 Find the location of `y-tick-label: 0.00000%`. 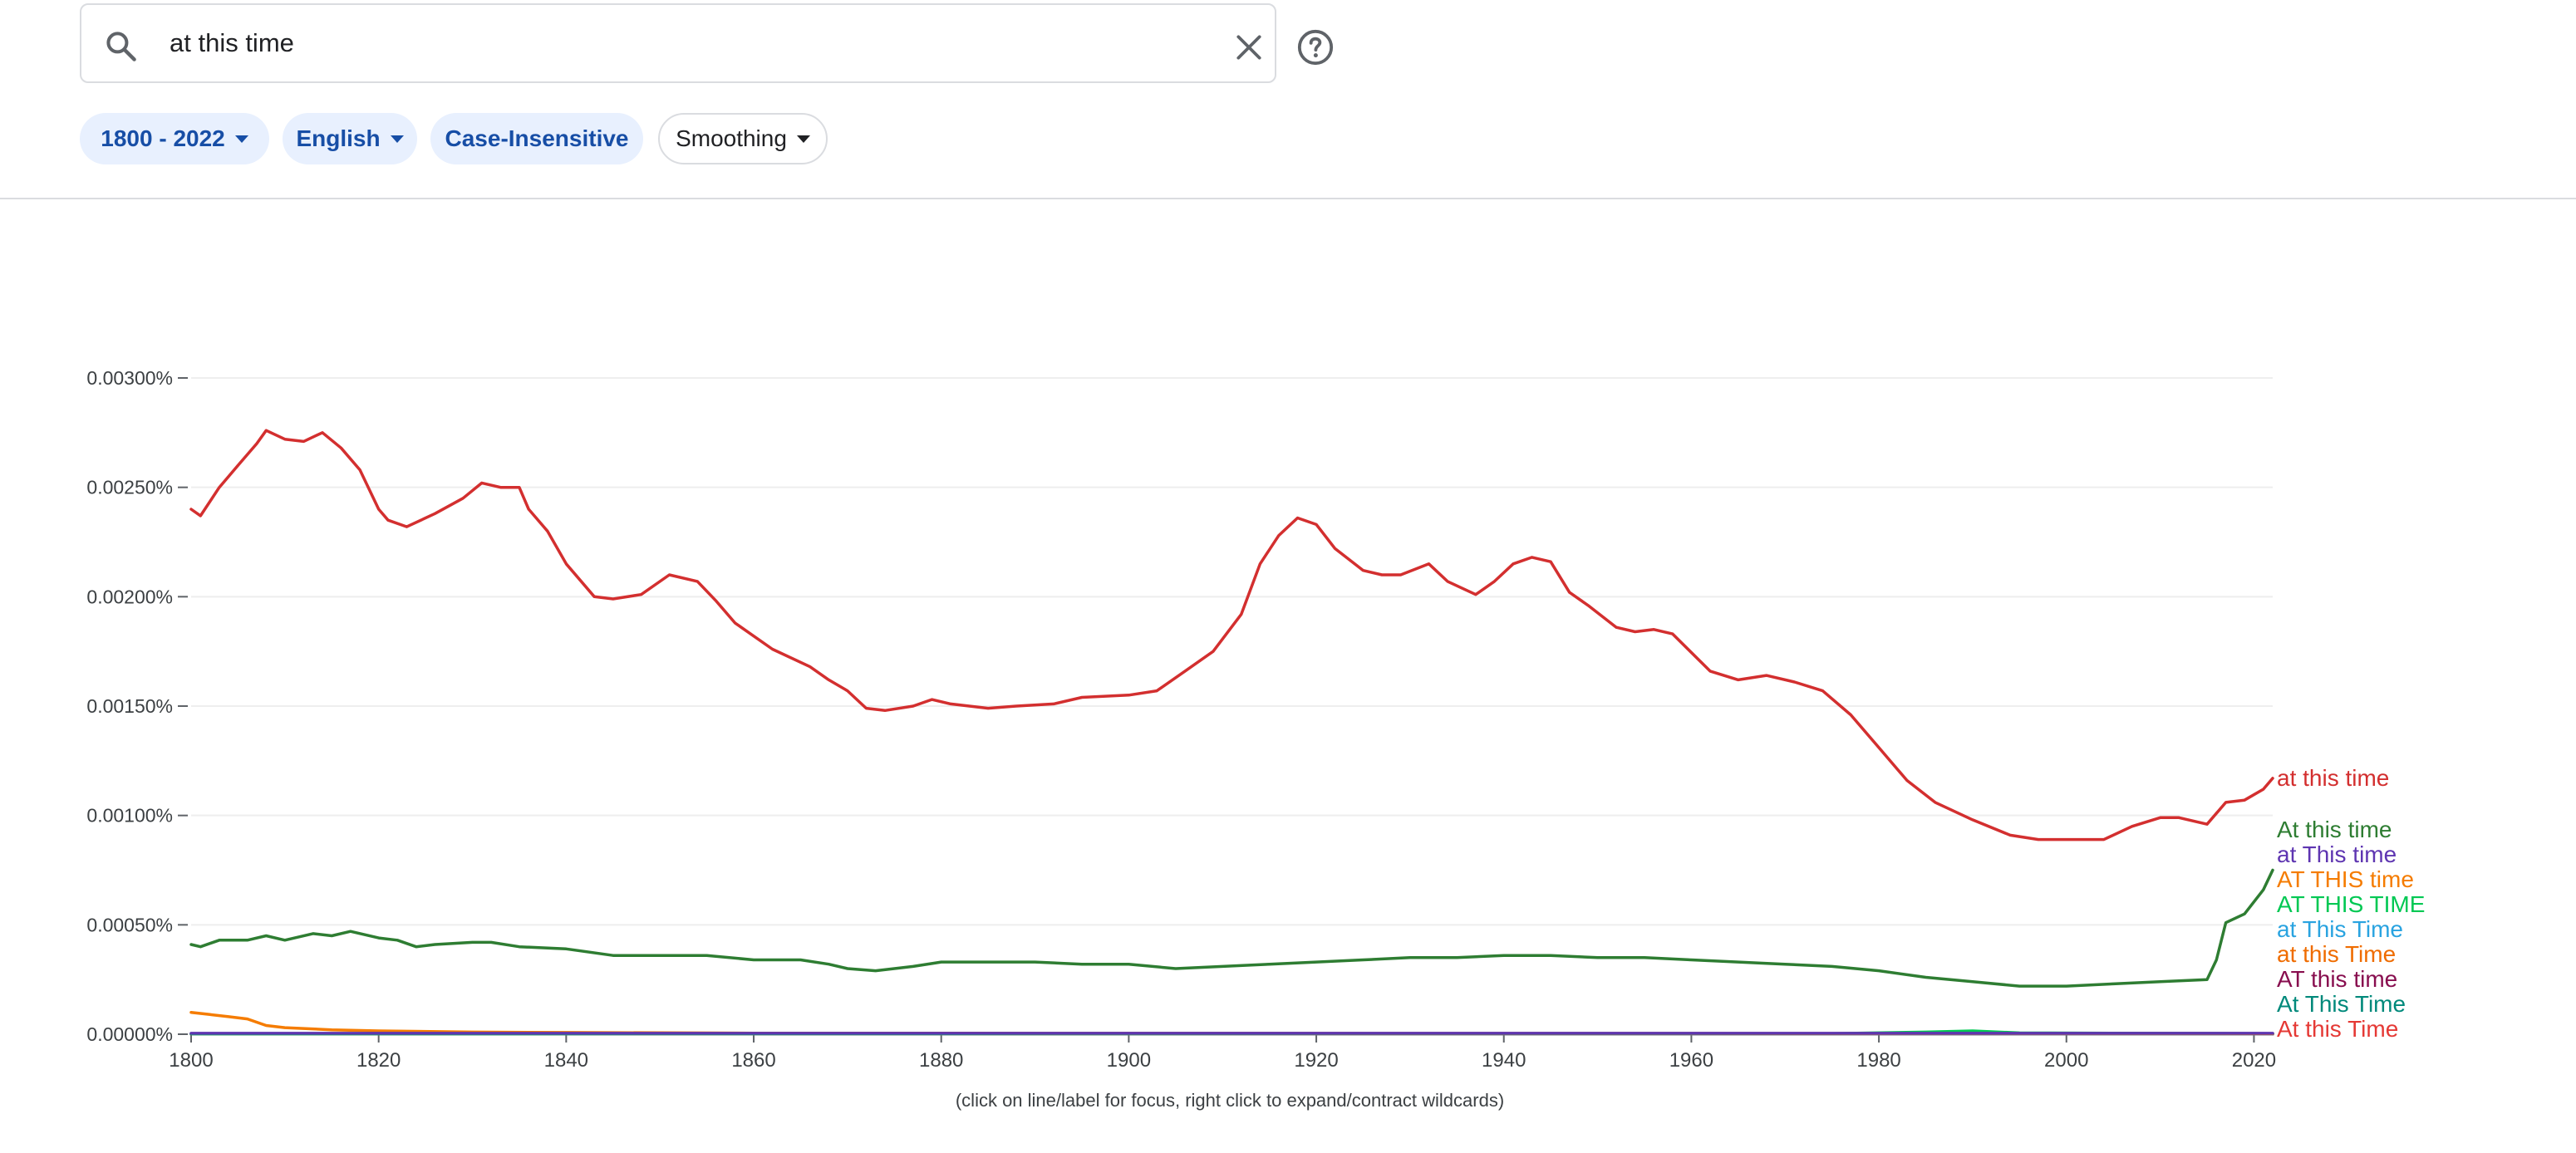

y-tick-label: 0.00000% is located at coordinates (129, 1034).